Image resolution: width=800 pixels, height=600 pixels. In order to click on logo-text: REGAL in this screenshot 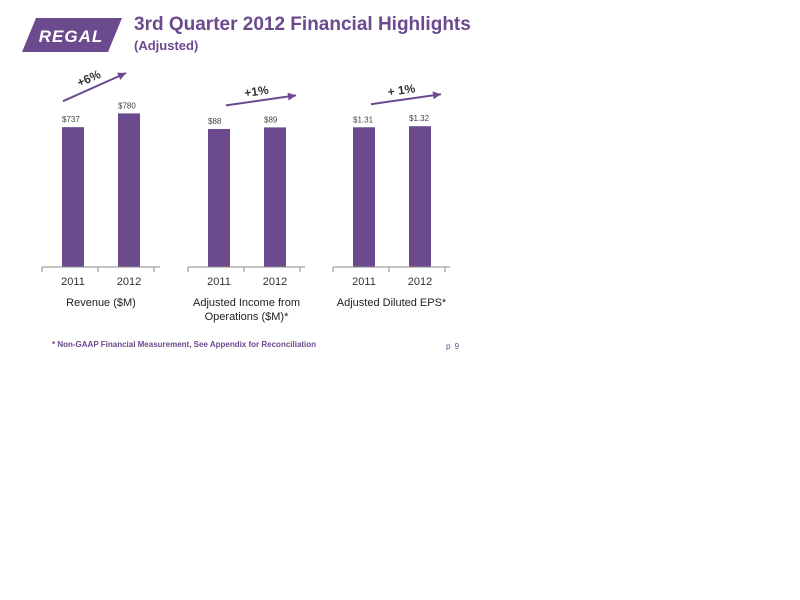, I will do `click(71, 36)`.